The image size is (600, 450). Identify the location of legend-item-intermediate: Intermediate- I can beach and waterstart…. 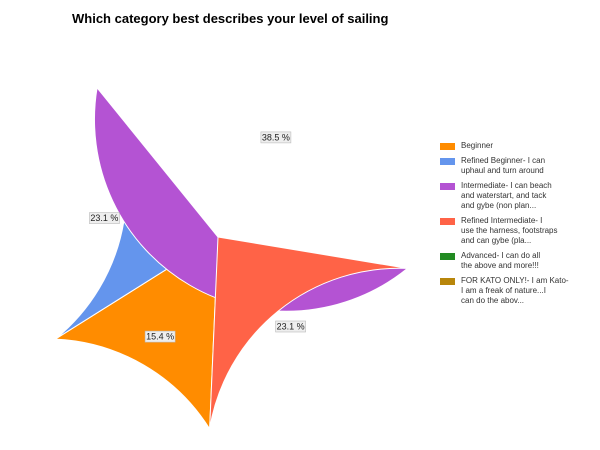
(515, 196).